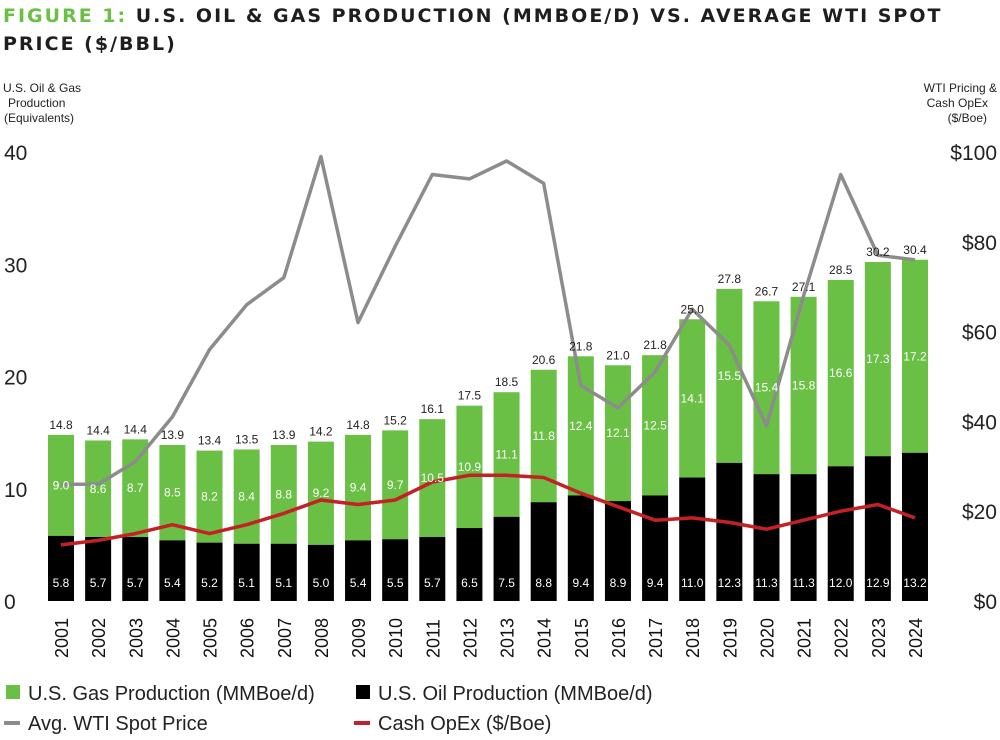 Image resolution: width=1000 pixels, height=740 pixels. What do you see at coordinates (693, 398) in the screenshot?
I see `gas-value-label: 14.1` at bounding box center [693, 398].